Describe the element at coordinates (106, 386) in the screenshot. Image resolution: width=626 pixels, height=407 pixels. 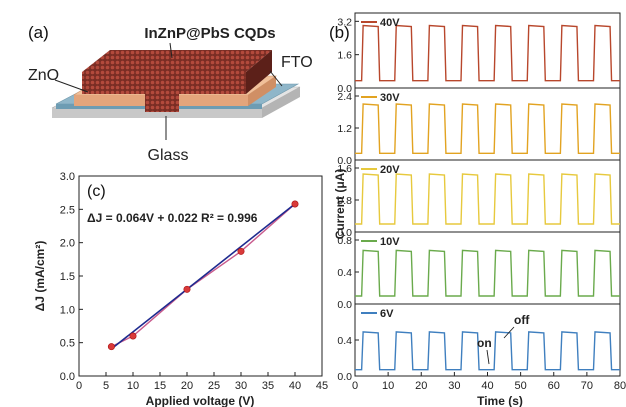
I see `x-tick-label: 5` at that location.